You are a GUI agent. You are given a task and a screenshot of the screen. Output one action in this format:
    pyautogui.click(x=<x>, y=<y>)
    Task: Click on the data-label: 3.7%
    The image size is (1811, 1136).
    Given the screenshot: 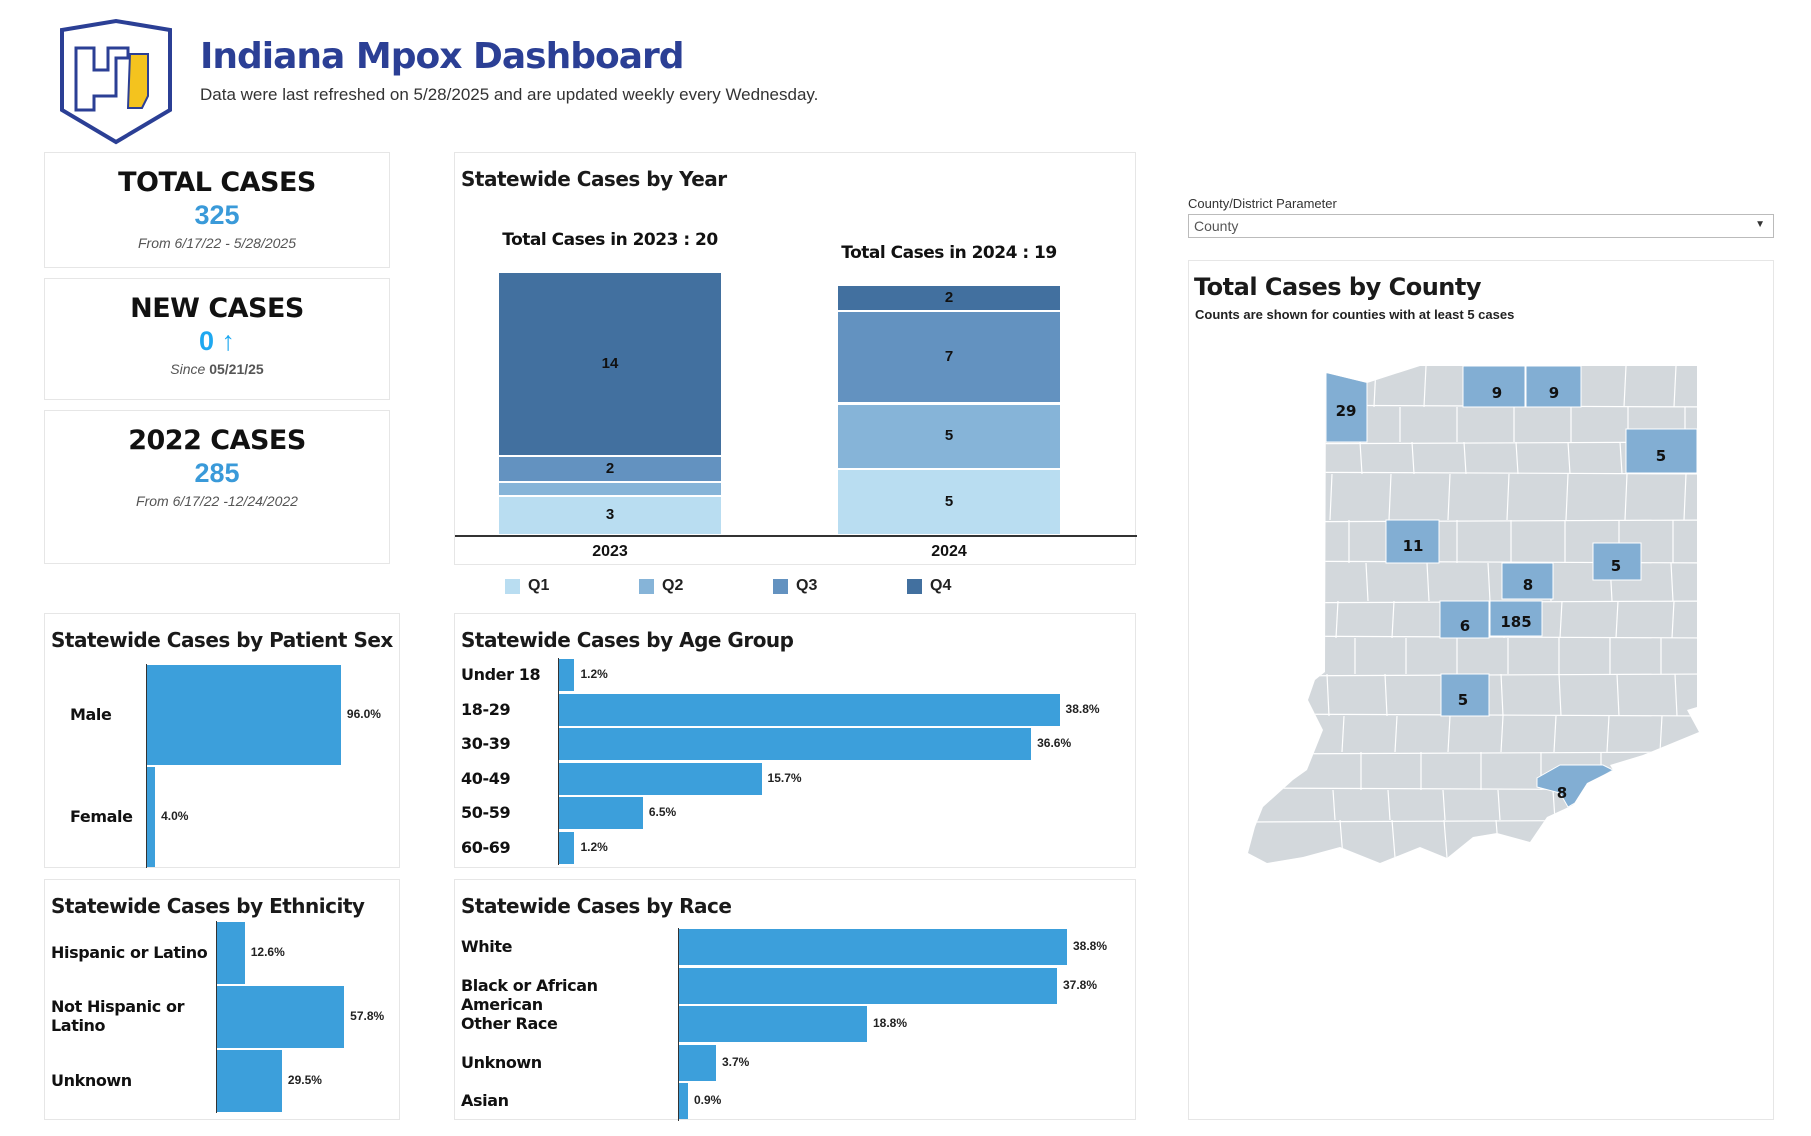 What is the action you would take?
    pyautogui.click(x=736, y=1061)
    